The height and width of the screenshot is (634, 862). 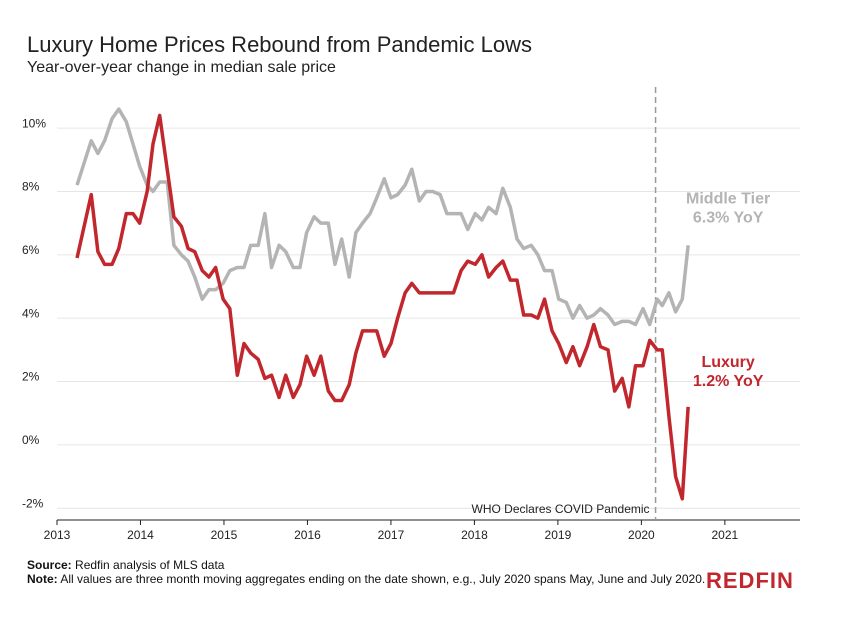 I want to click on source-text: Redfin analysis of MLS data, so click(x=150, y=565).